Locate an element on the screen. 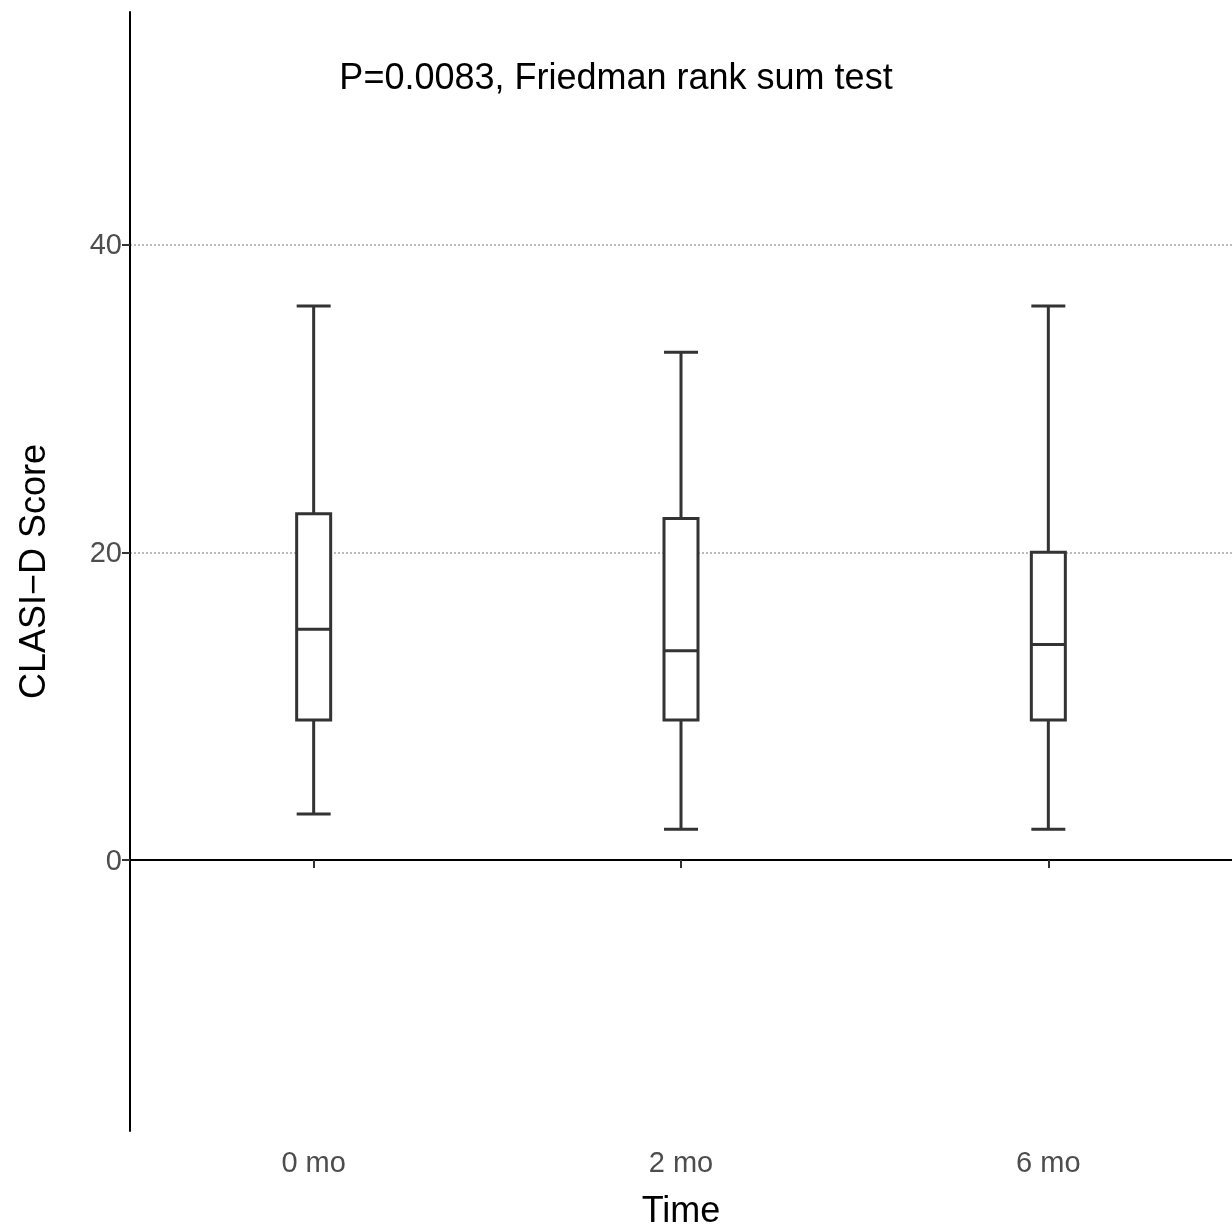 This screenshot has height=1232, width=1232. y-tick-label: 20 is located at coordinates (105, 552).